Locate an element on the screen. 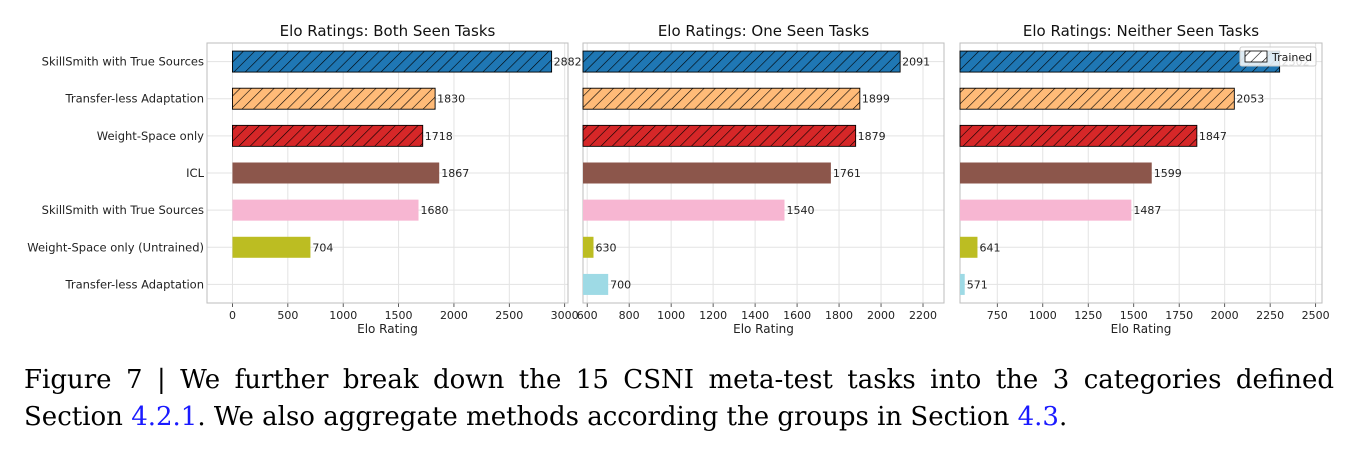 The image size is (1370, 460). chart-title: Elo Ratings: Neither Seen Tasks is located at coordinates (1141, 31).